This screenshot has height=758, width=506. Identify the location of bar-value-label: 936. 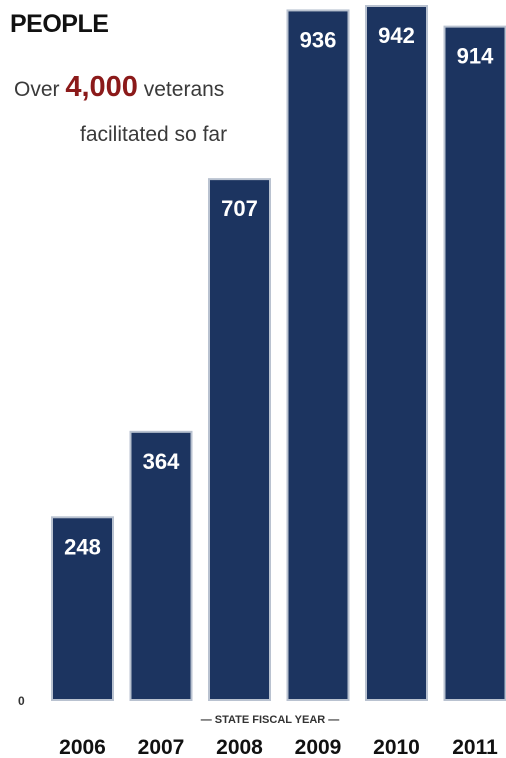
(318, 39).